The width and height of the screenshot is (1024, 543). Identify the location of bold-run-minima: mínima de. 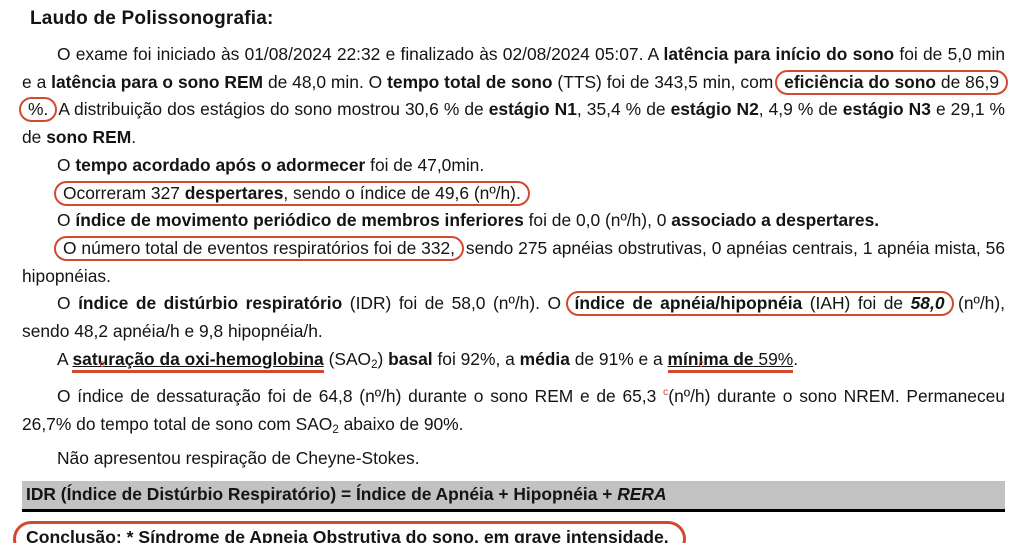
(710, 358).